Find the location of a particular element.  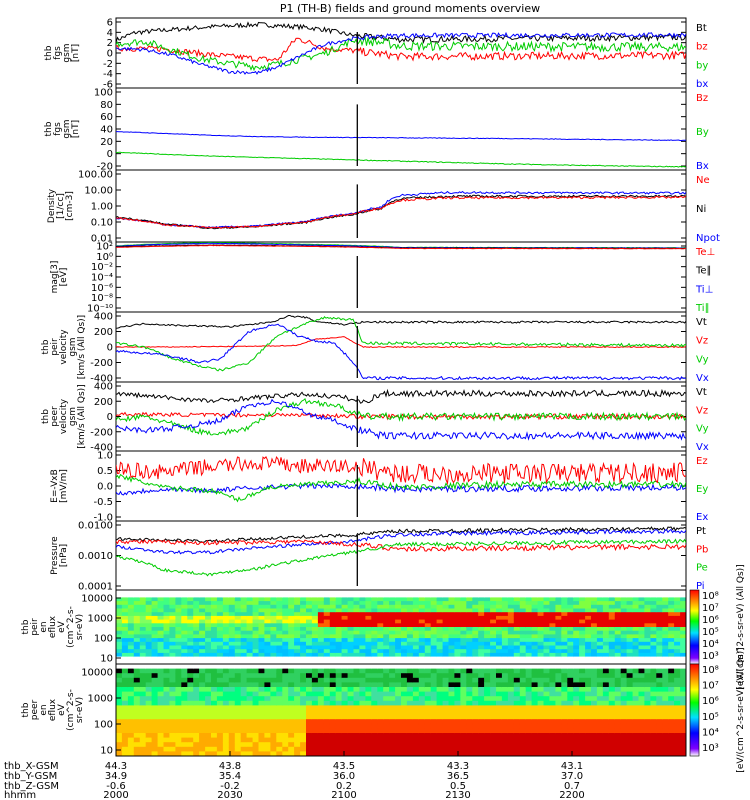

legend-pt: Pt is located at coordinates (701, 531).